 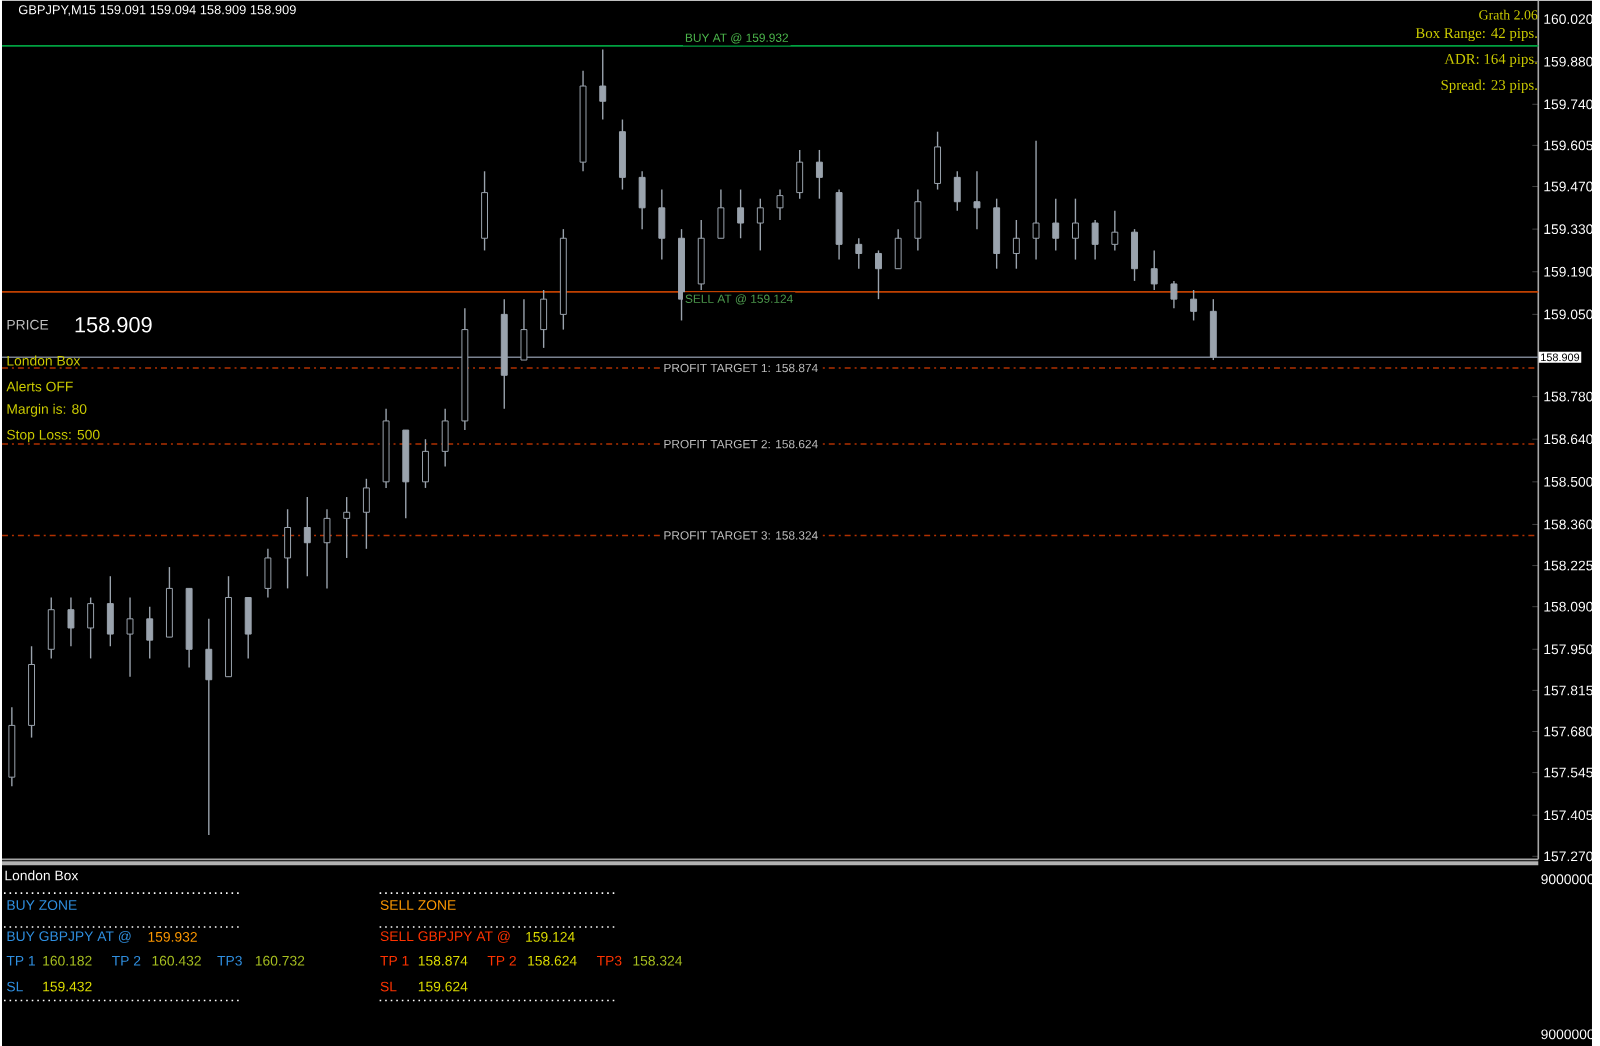 What do you see at coordinates (113, 324) in the screenshot?
I see `annotation: 158.909` at bounding box center [113, 324].